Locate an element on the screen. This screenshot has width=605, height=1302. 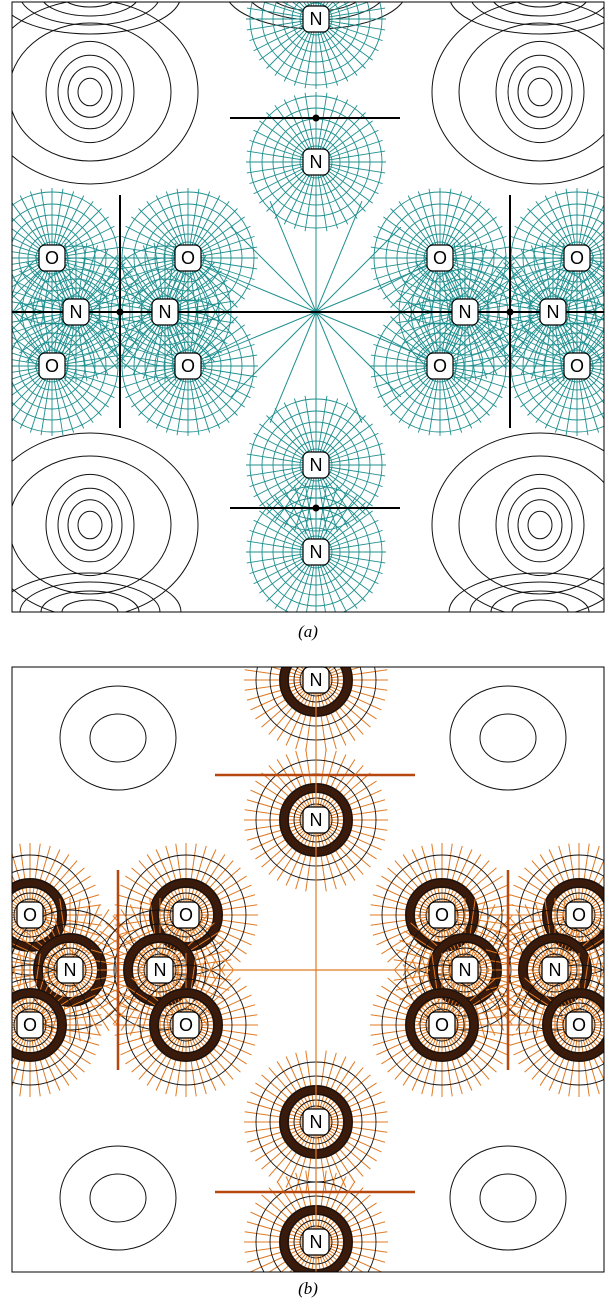
caption: (a) is located at coordinates (308, 631).